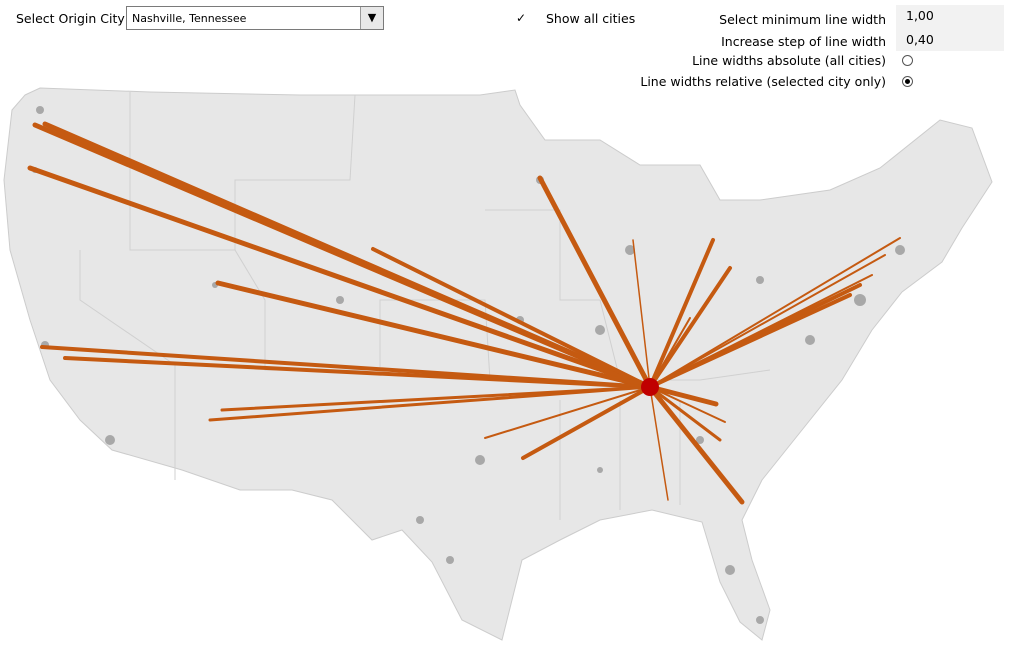 Image resolution: width=1024 pixels, height=657 pixels. Describe the element at coordinates (950, 18) in the screenshot. I see `min-width-field: 1,00` at that location.